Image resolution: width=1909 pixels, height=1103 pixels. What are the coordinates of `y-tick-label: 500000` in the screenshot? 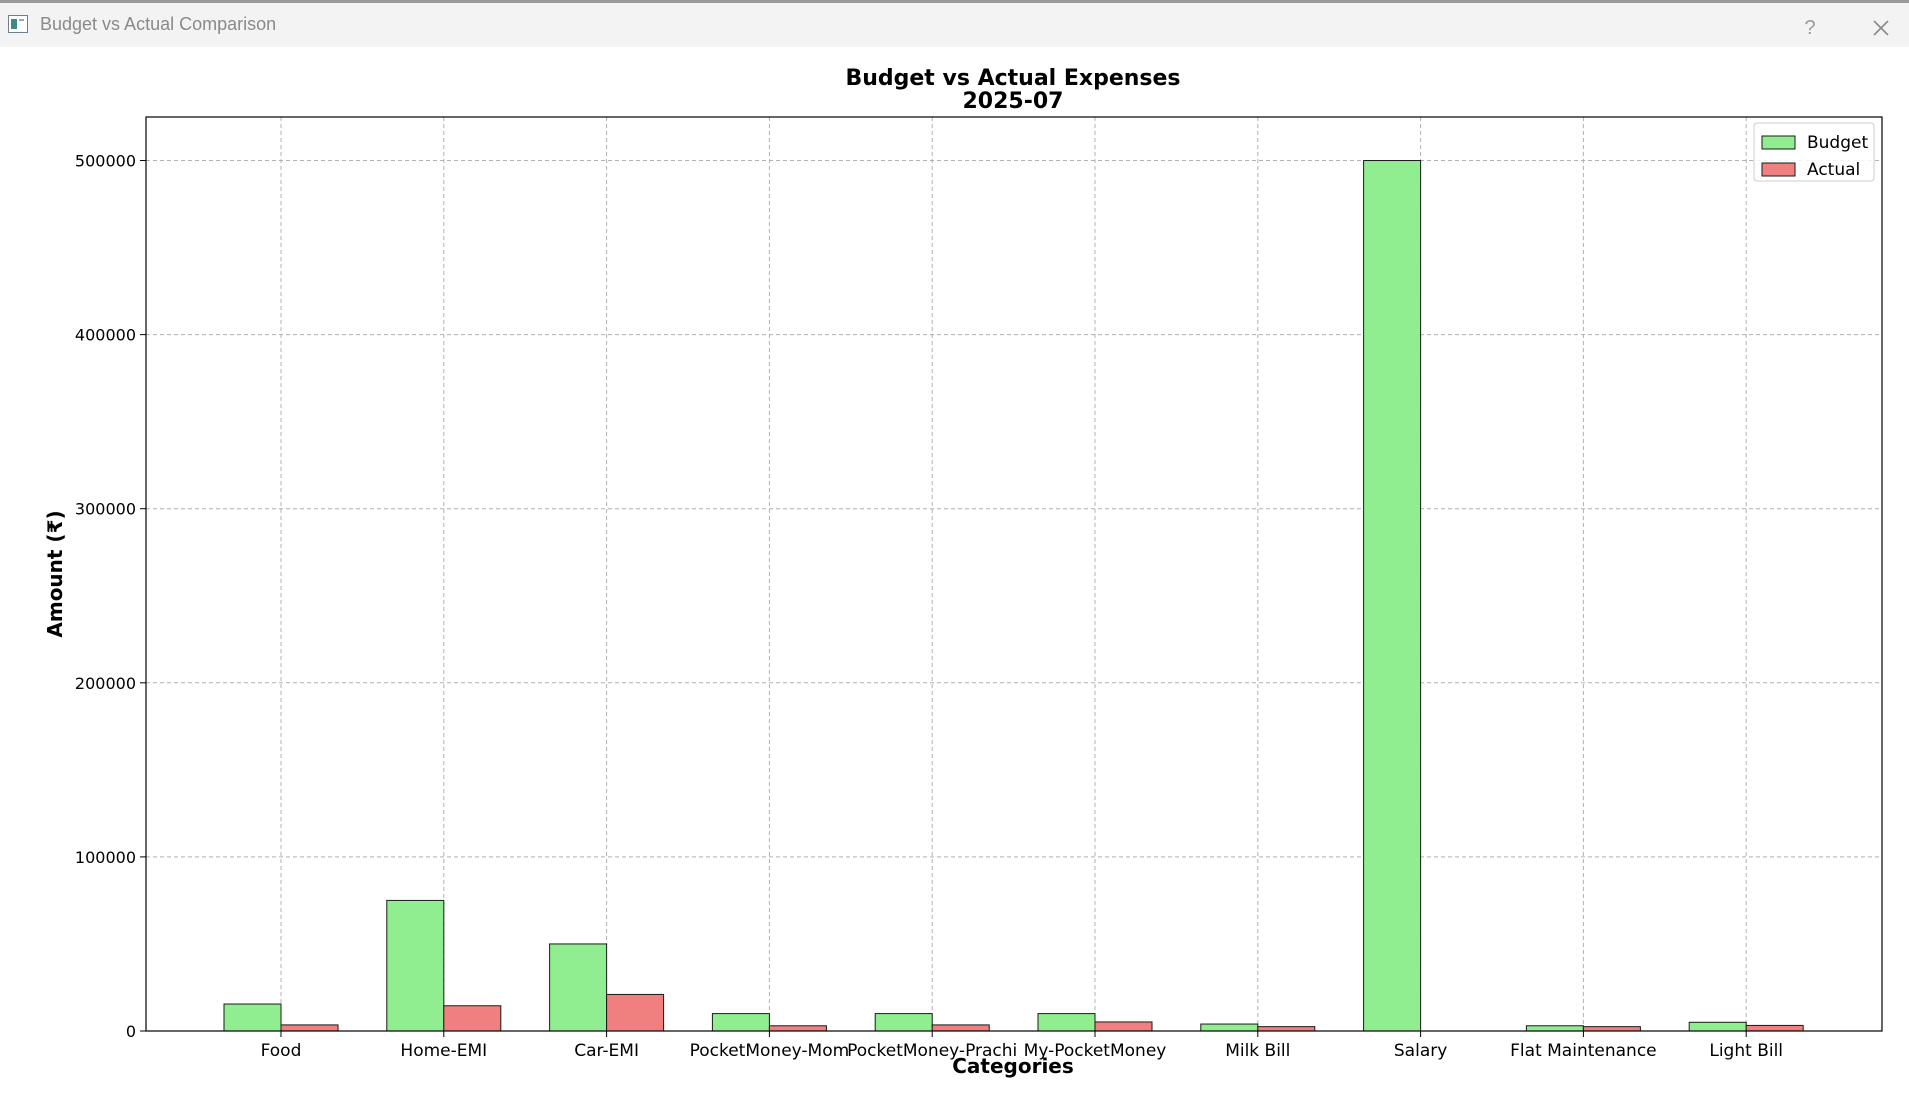 It's located at (105, 161).